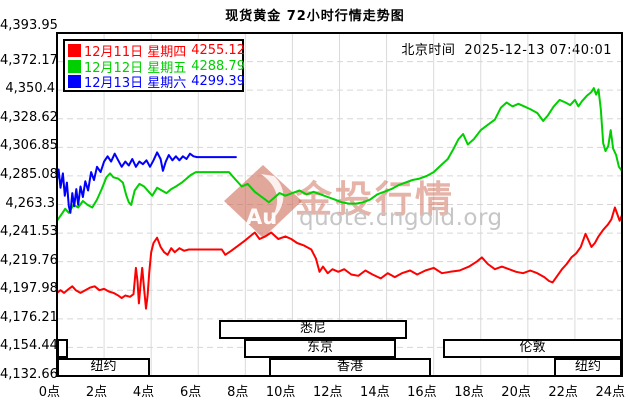  Describe the element at coordinates (313, 329) in the screenshot. I see `session-bar-悉尼: 悉尼` at that location.